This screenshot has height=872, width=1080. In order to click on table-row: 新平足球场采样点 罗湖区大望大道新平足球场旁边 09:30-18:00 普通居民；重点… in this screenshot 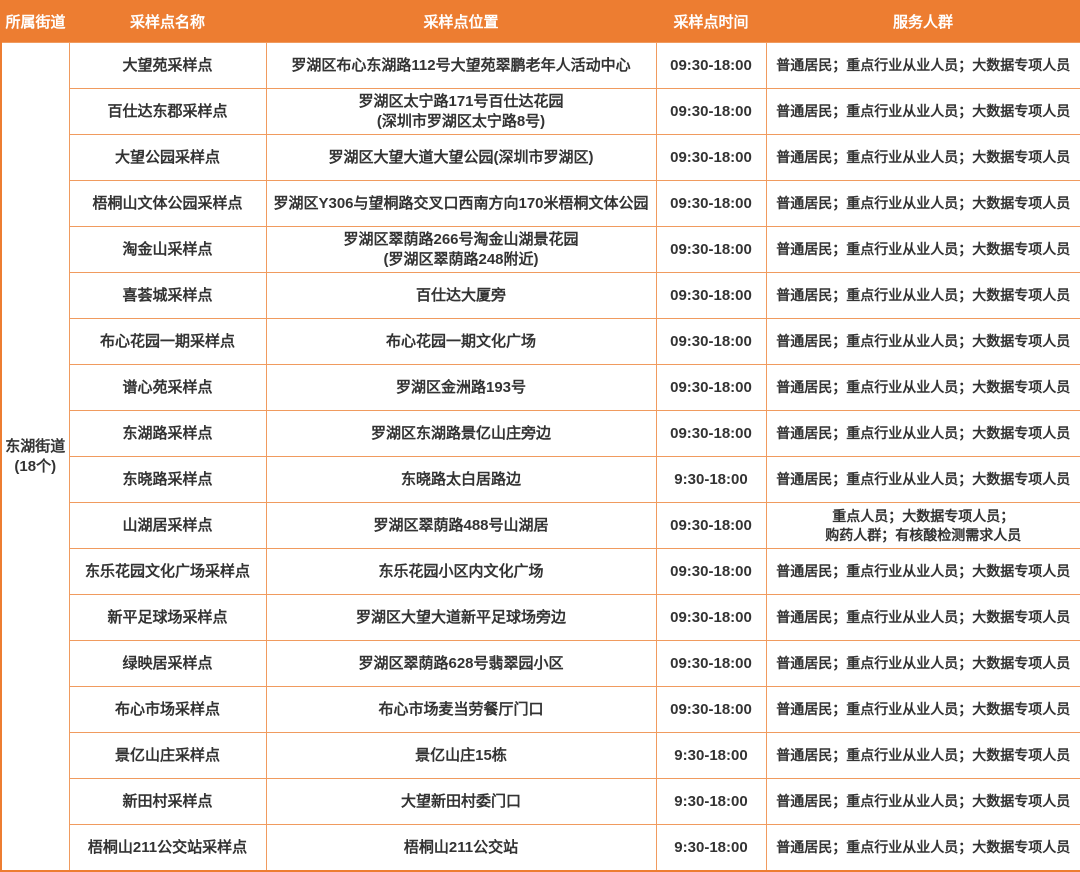, I will do `click(540, 617)`.